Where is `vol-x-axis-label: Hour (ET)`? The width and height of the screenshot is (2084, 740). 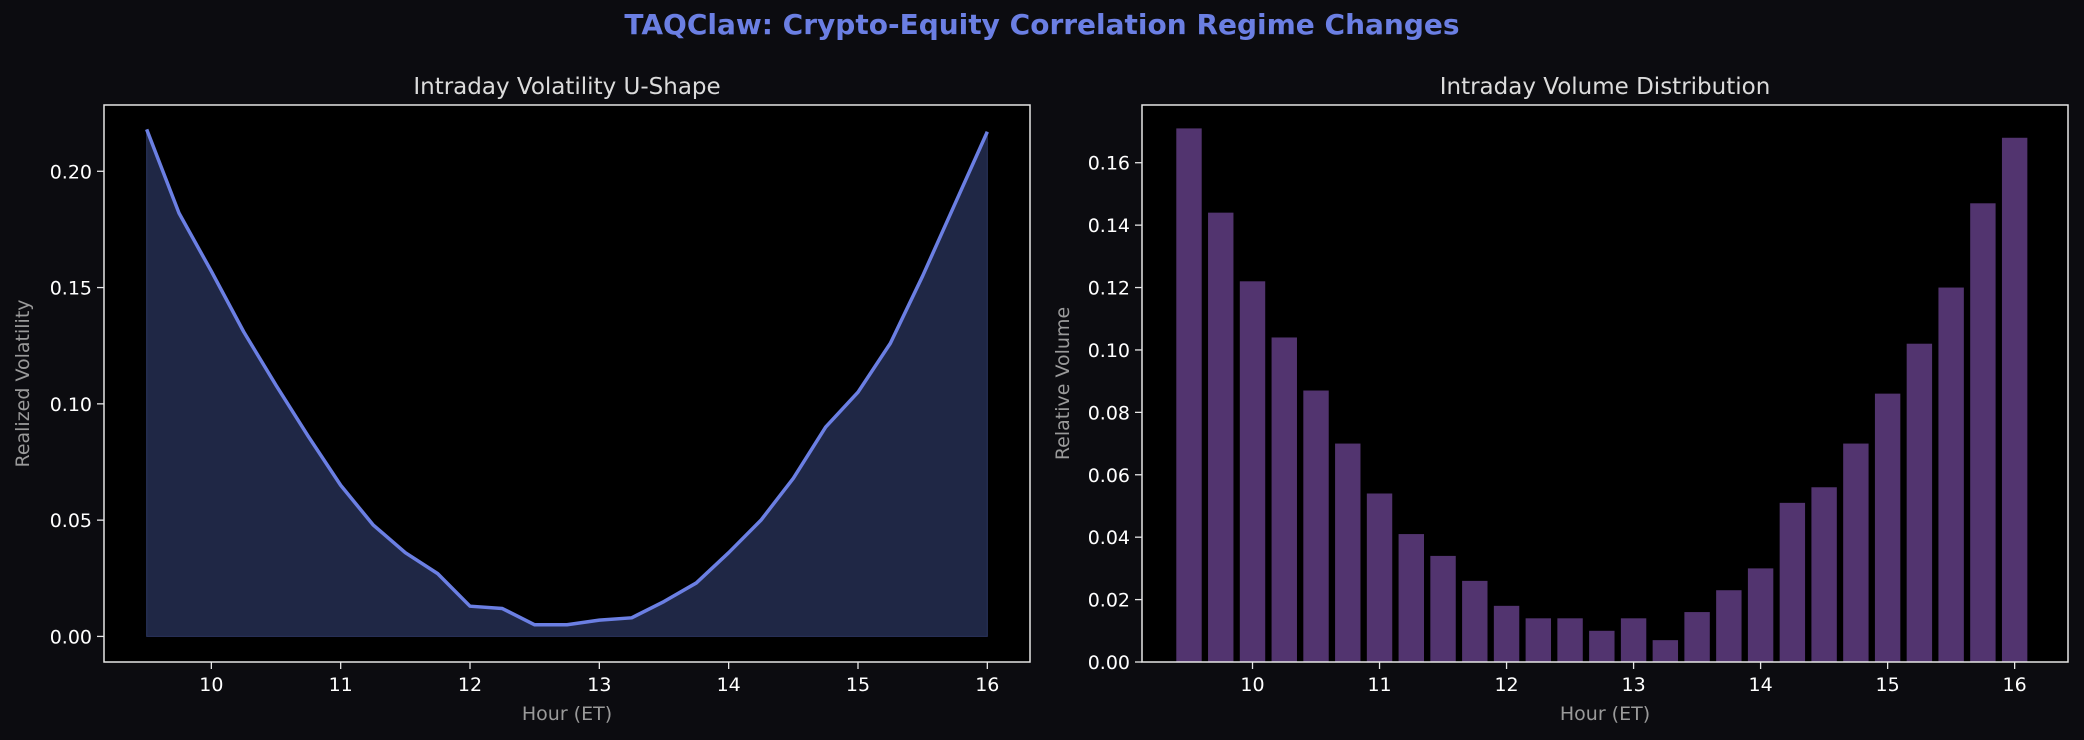
vol-x-axis-label: Hour (ET) is located at coordinates (567, 714).